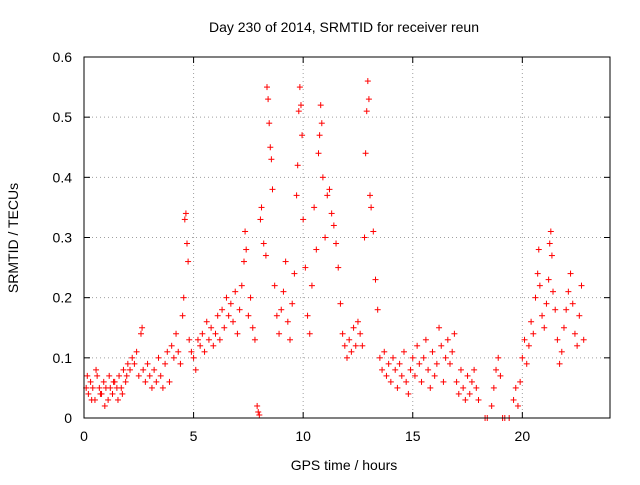 This screenshot has width=640, height=485. What do you see at coordinates (413, 436) in the screenshot?
I see `x-tick-label-3: 15` at bounding box center [413, 436].